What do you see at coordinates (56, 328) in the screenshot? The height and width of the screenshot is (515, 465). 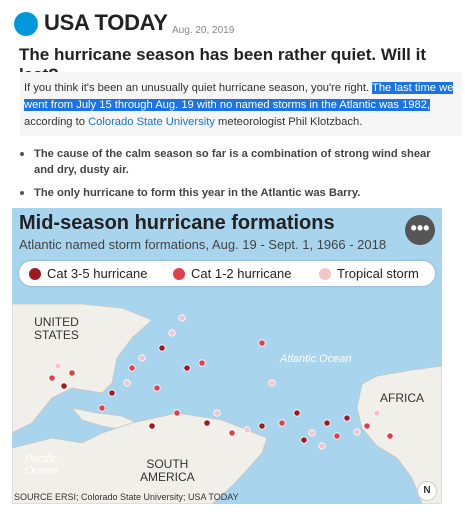 I see `united-states-label: UNITED STATES` at bounding box center [56, 328].